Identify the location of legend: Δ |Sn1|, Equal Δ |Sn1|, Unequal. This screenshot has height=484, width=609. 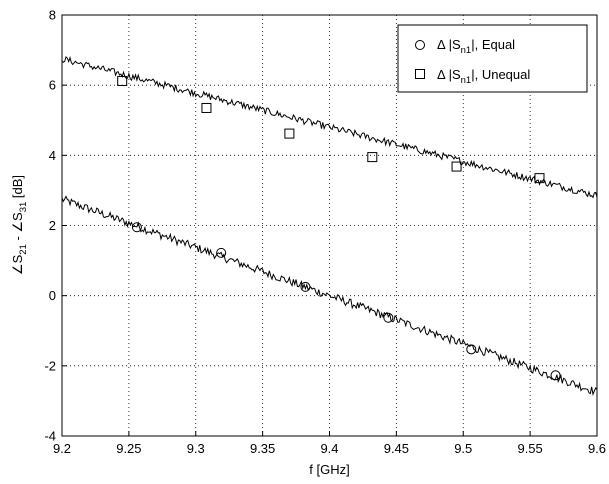
(492, 58).